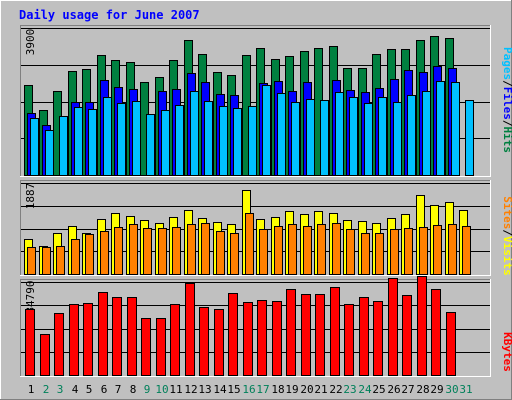 The height and width of the screenshot is (400, 512). I want to click on x-tick-label-day-27: 27, so click(407, 389).